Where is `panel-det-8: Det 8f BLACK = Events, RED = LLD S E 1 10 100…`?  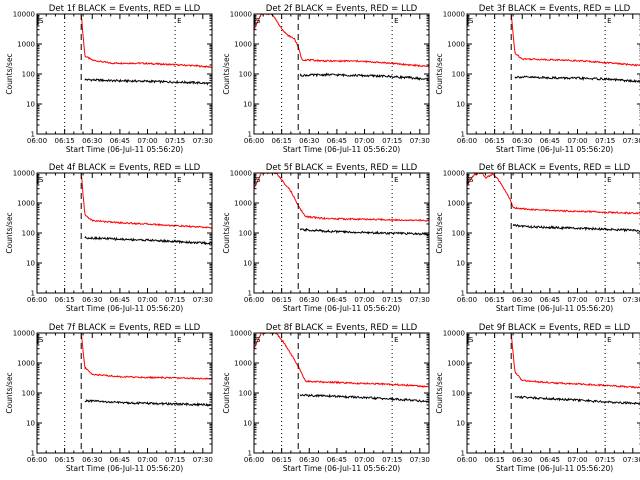
panel-det-8: Det 8f BLACK = Events, RED = LLD S E 1 10 100… is located at coordinates (326, 398).